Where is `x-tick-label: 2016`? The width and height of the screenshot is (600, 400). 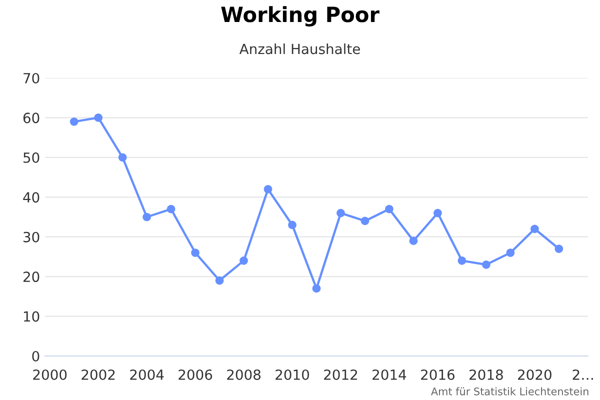
x-tick-label: 2016 is located at coordinates (438, 374).